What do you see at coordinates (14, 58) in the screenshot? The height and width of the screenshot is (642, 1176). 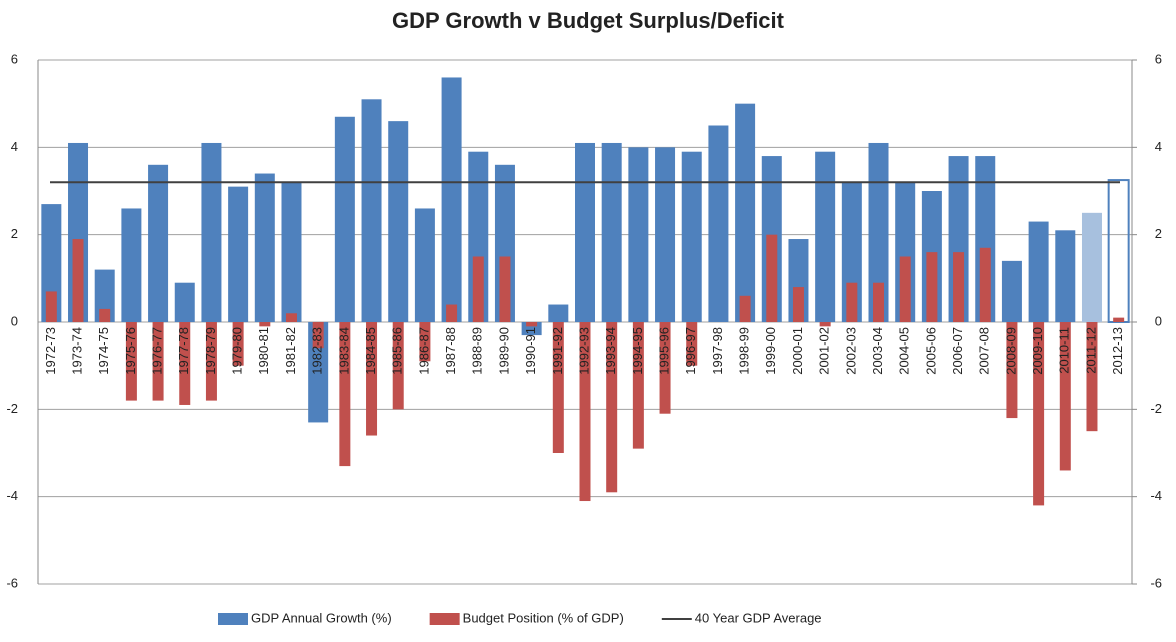 I see `y-tick-label: 6` at bounding box center [14, 58].